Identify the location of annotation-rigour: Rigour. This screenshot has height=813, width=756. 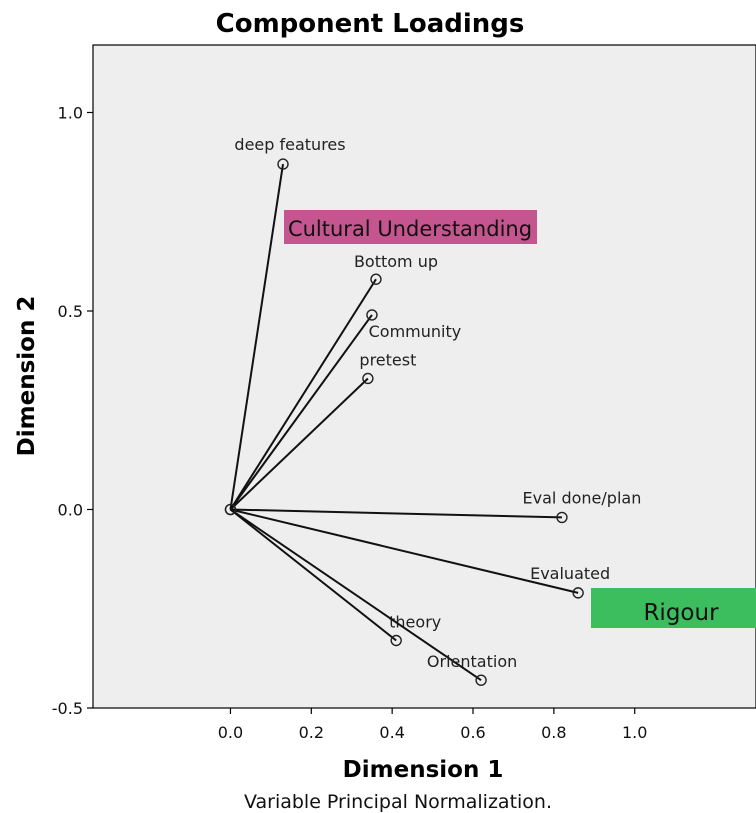
(673, 608).